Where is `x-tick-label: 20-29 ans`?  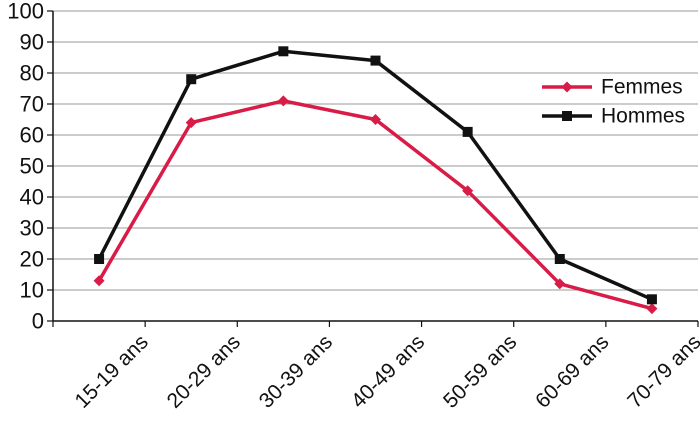
x-tick-label: 20-29 ans is located at coordinates (204, 371).